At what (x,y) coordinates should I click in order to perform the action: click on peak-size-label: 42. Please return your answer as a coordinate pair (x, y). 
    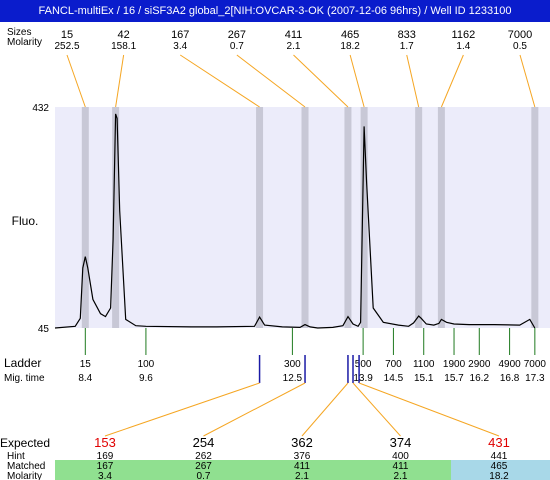
    Looking at the image, I should click on (124, 35).